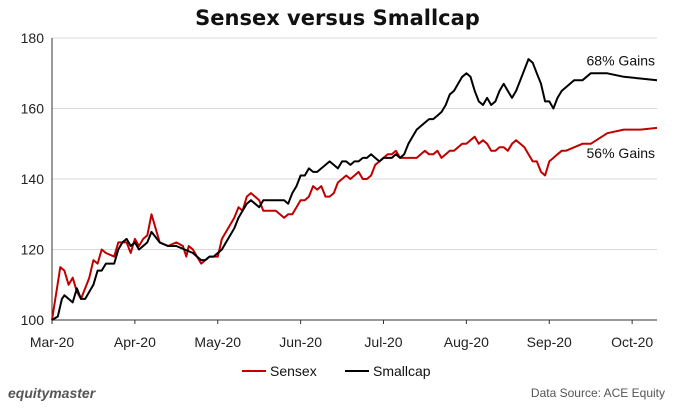 Image resolution: width=675 pixels, height=410 pixels. Describe the element at coordinates (597, 393) in the screenshot. I see `data-source-note: Data Source: ACE Equity` at that location.